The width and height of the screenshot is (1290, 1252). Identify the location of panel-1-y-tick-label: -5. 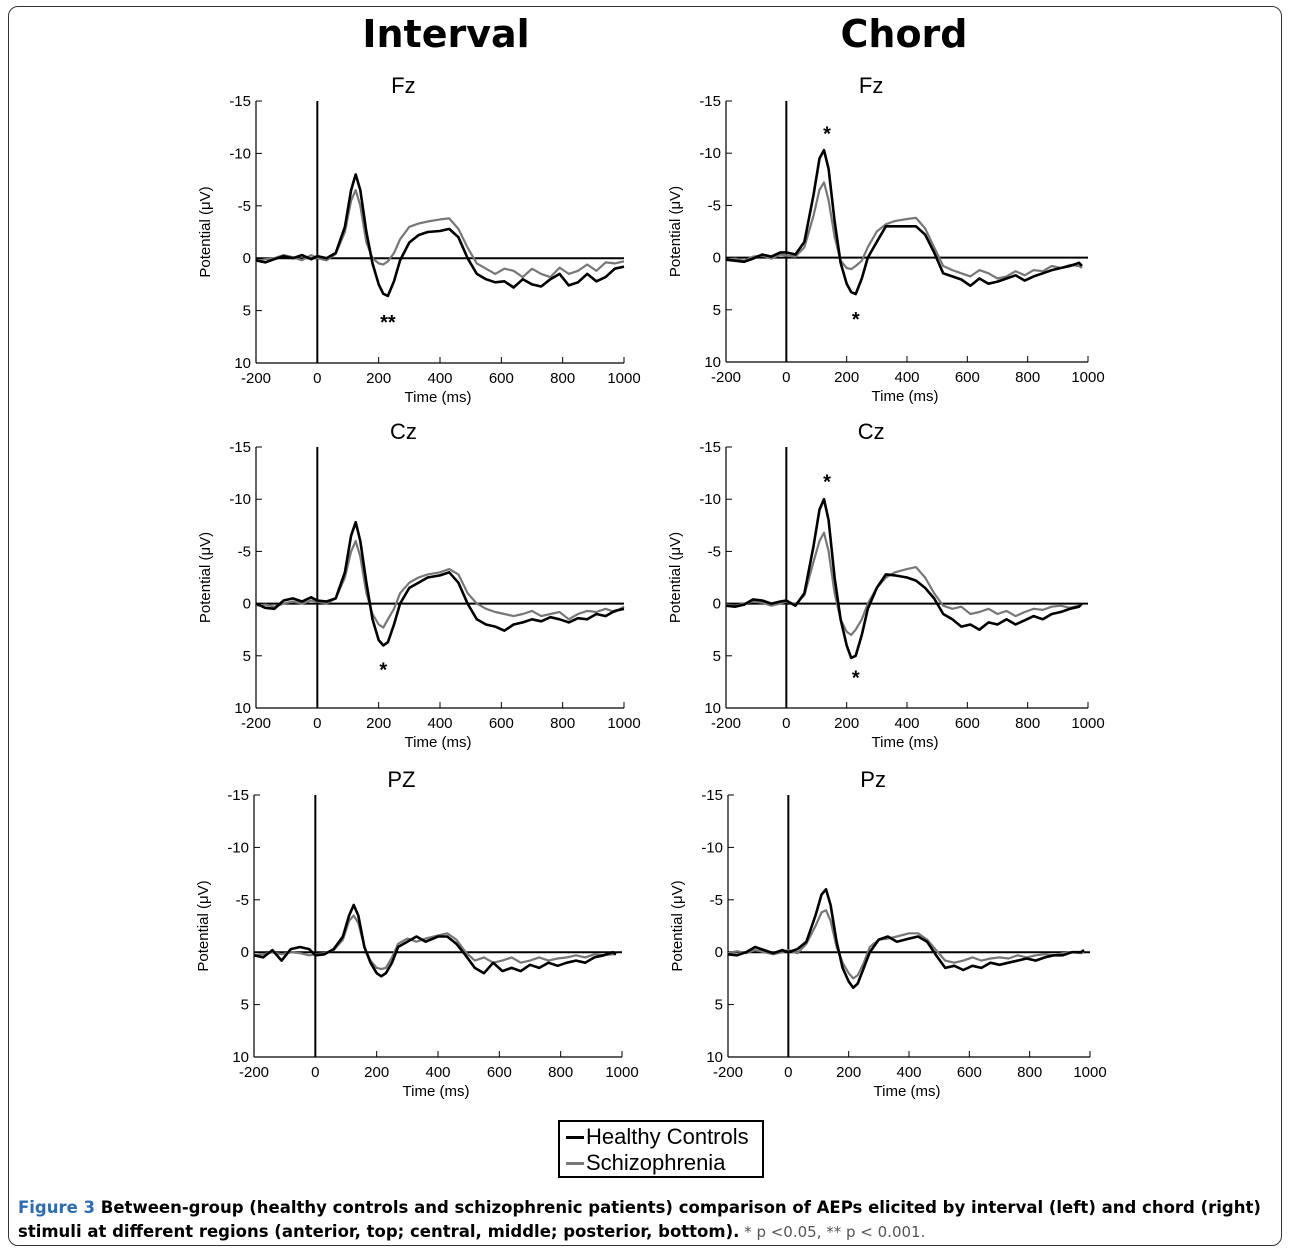
(244, 206).